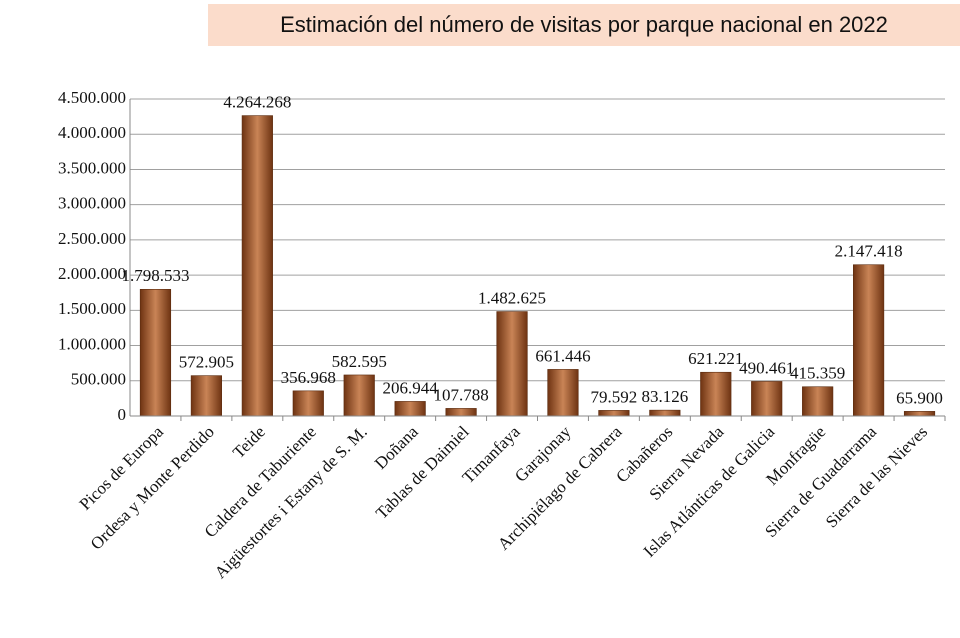  What do you see at coordinates (308, 377) in the screenshot?
I see `value-label: 356.968` at bounding box center [308, 377].